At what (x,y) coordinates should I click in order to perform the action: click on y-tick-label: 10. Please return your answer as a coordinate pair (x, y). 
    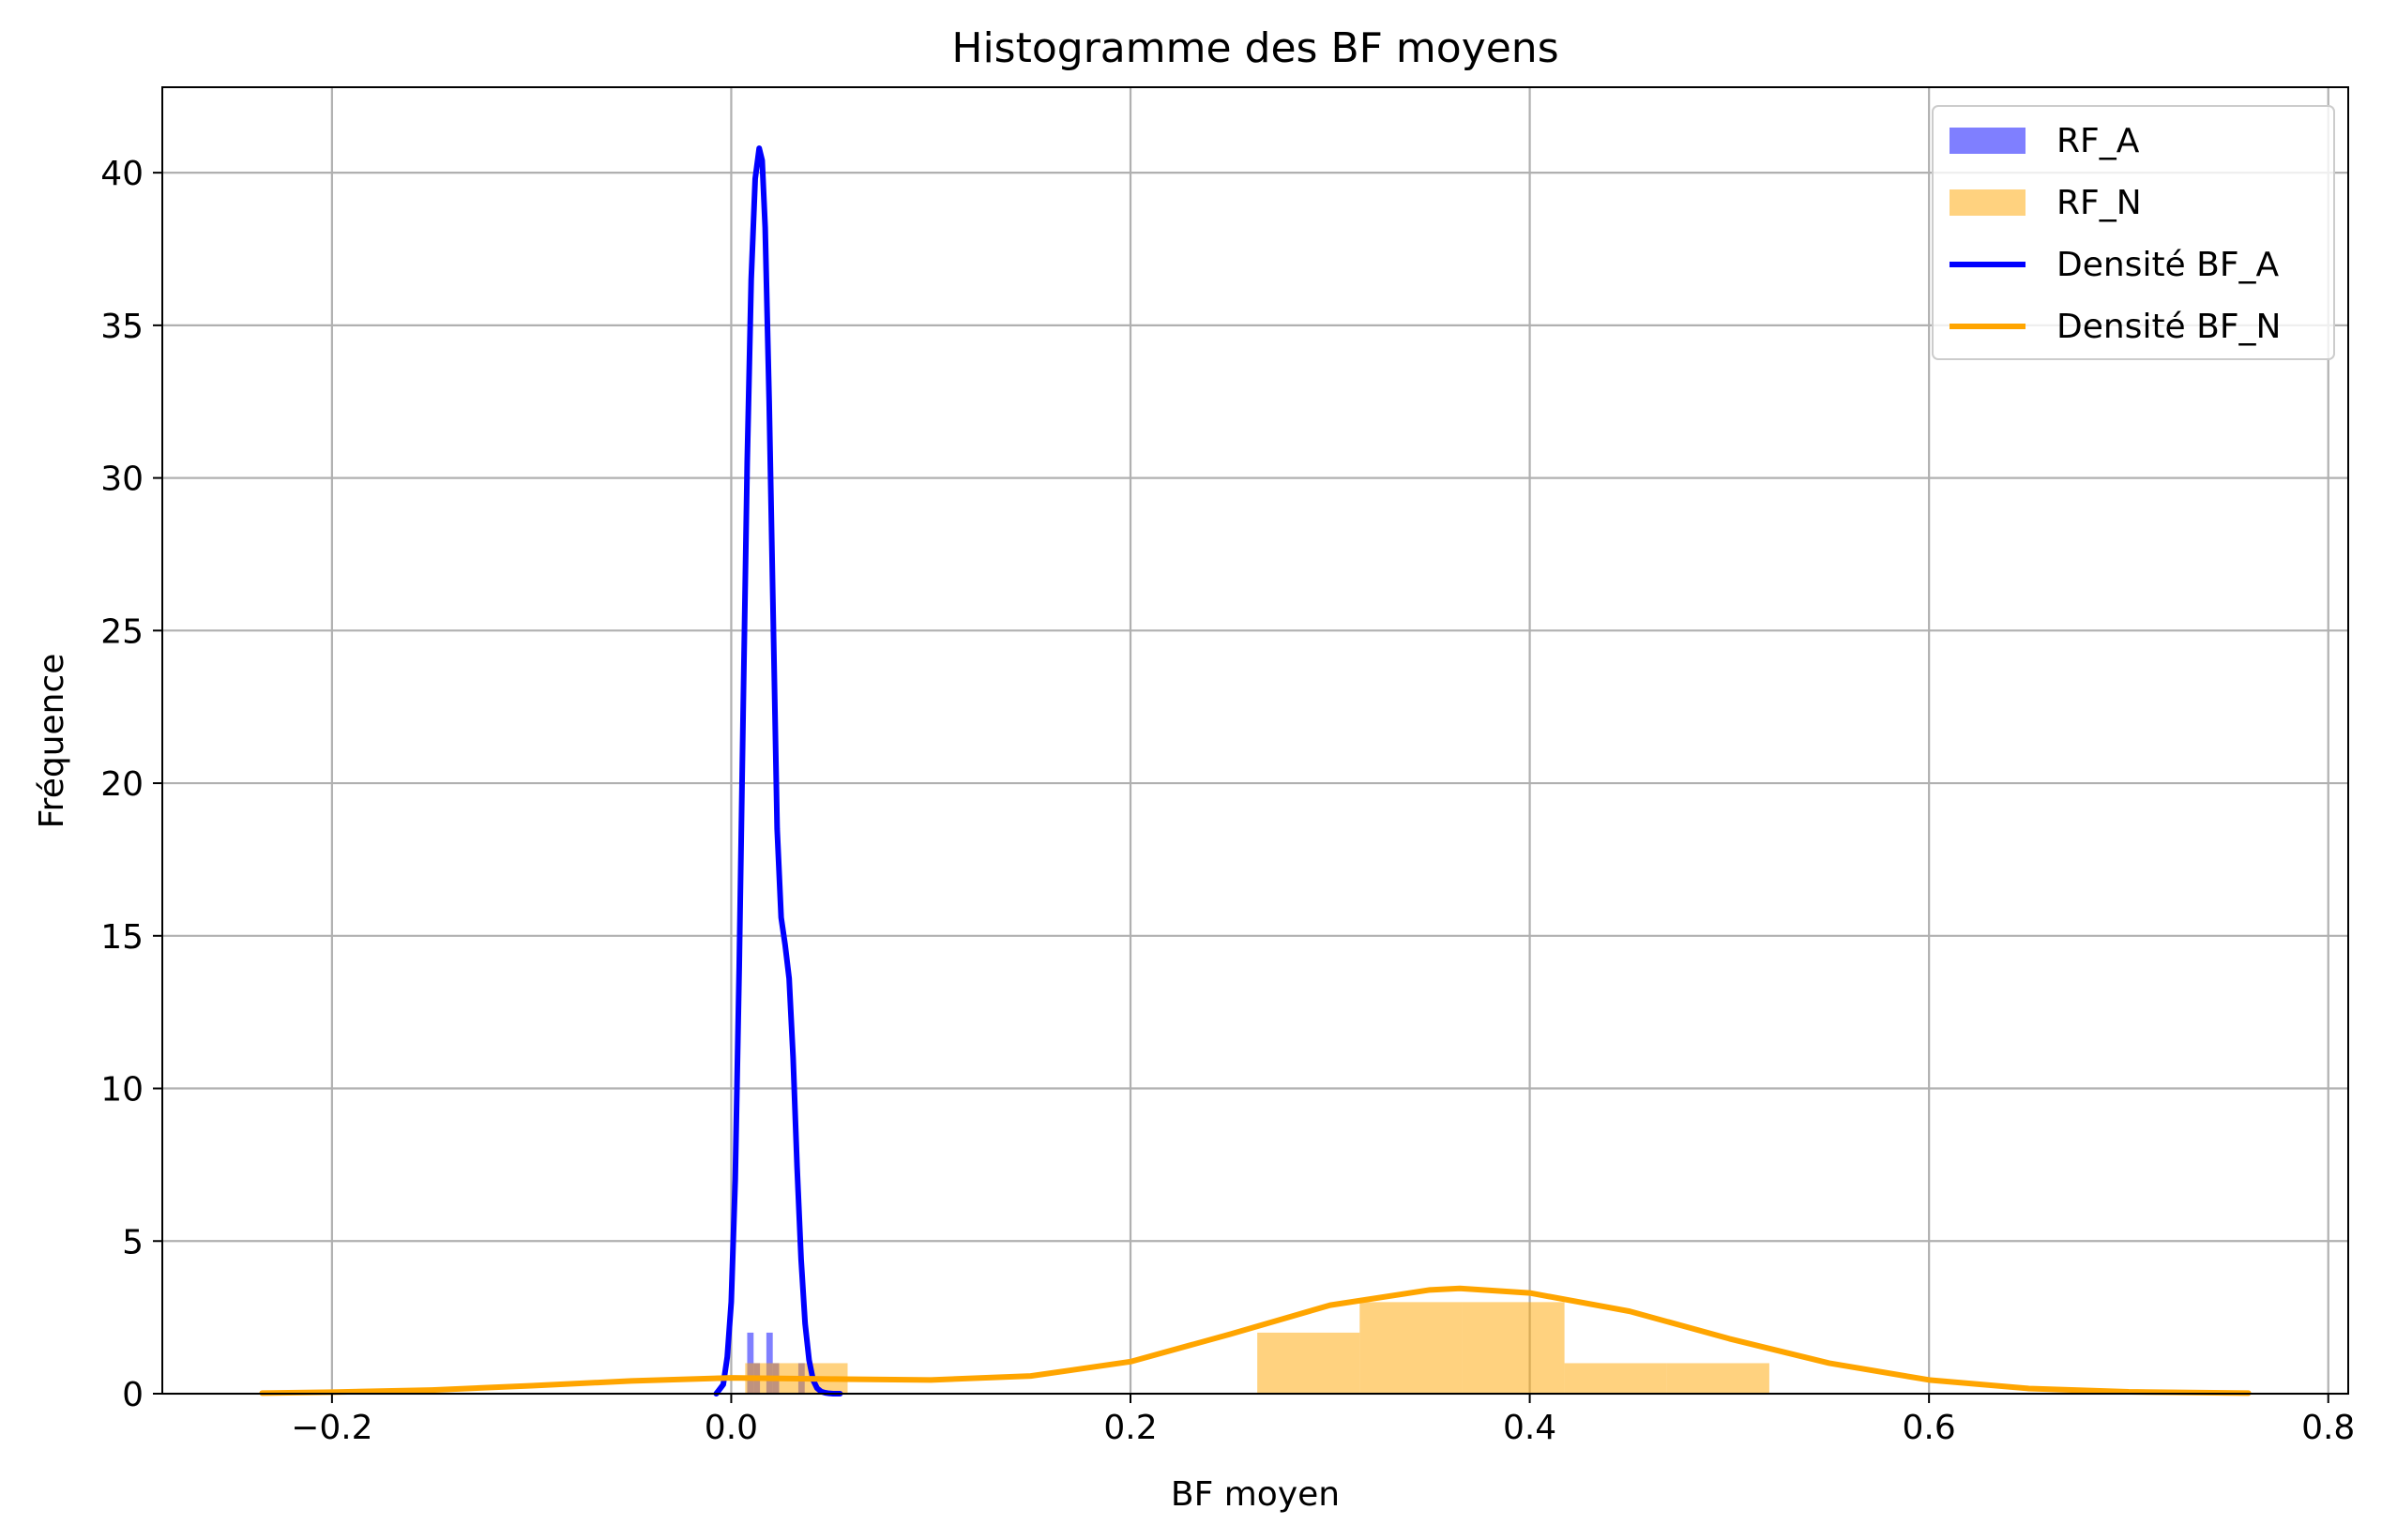
    Looking at the image, I should click on (122, 1090).